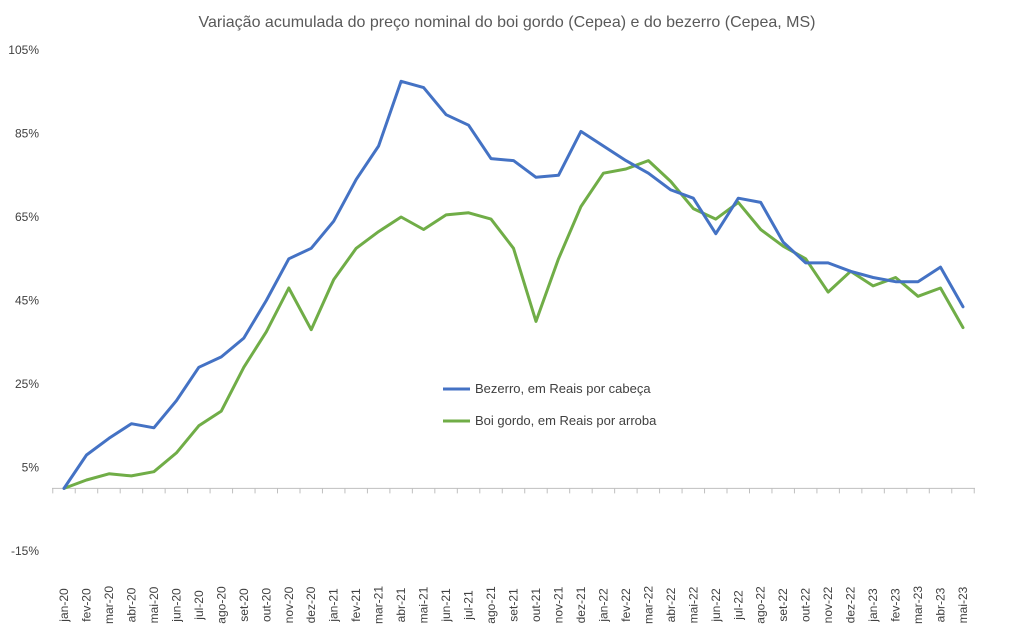 The width and height of the screenshot is (1013, 630). I want to click on x-tick-label: ago-21, so click(491, 605).